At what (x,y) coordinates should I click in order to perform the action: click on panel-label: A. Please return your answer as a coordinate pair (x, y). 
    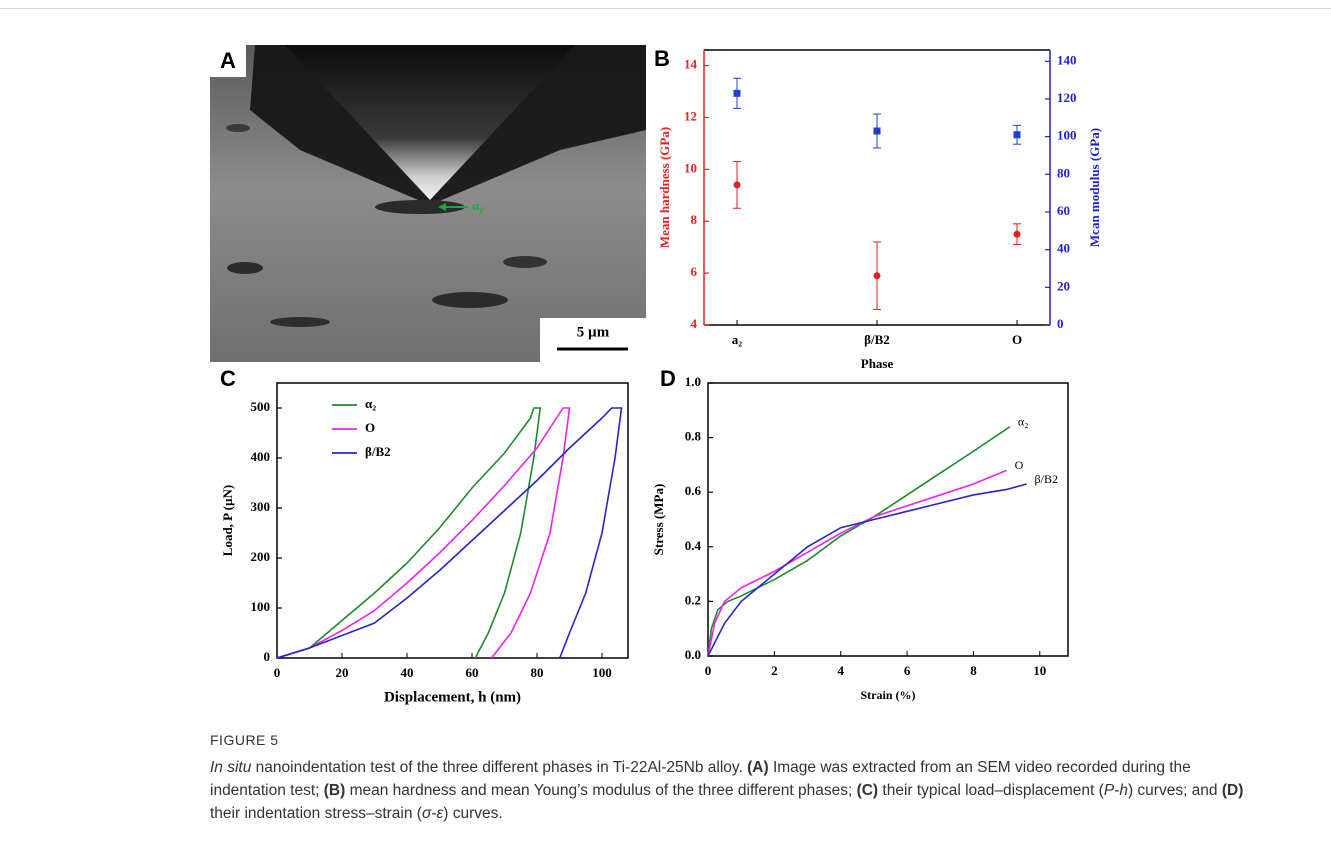
    Looking at the image, I should click on (228, 60).